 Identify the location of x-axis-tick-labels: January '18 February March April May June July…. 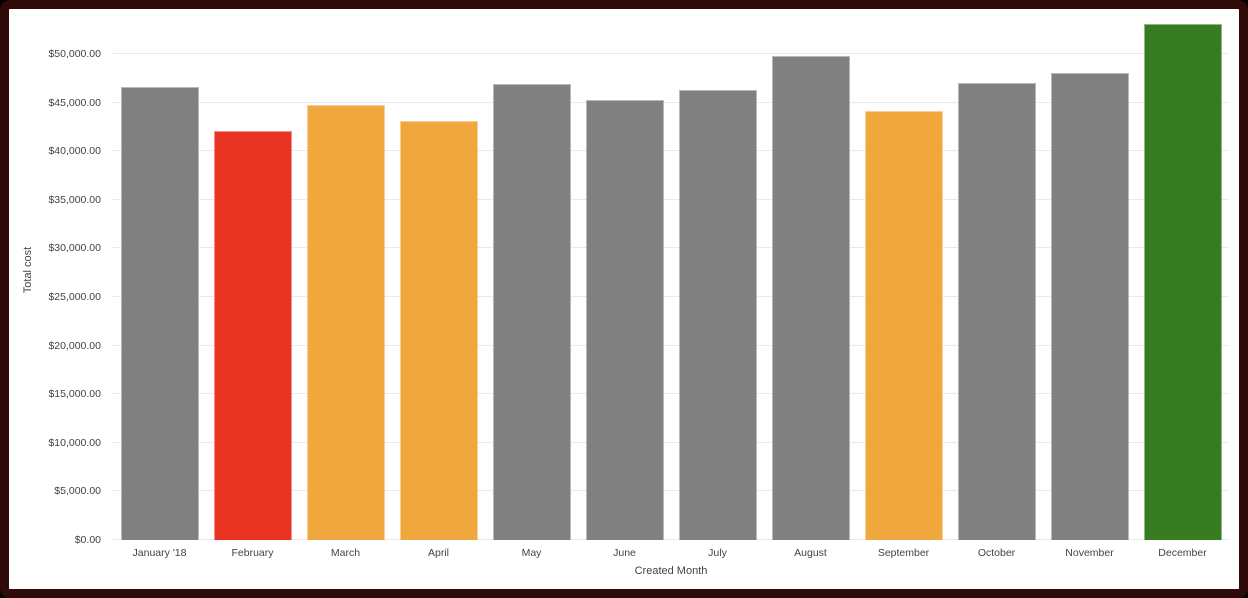
(671, 553).